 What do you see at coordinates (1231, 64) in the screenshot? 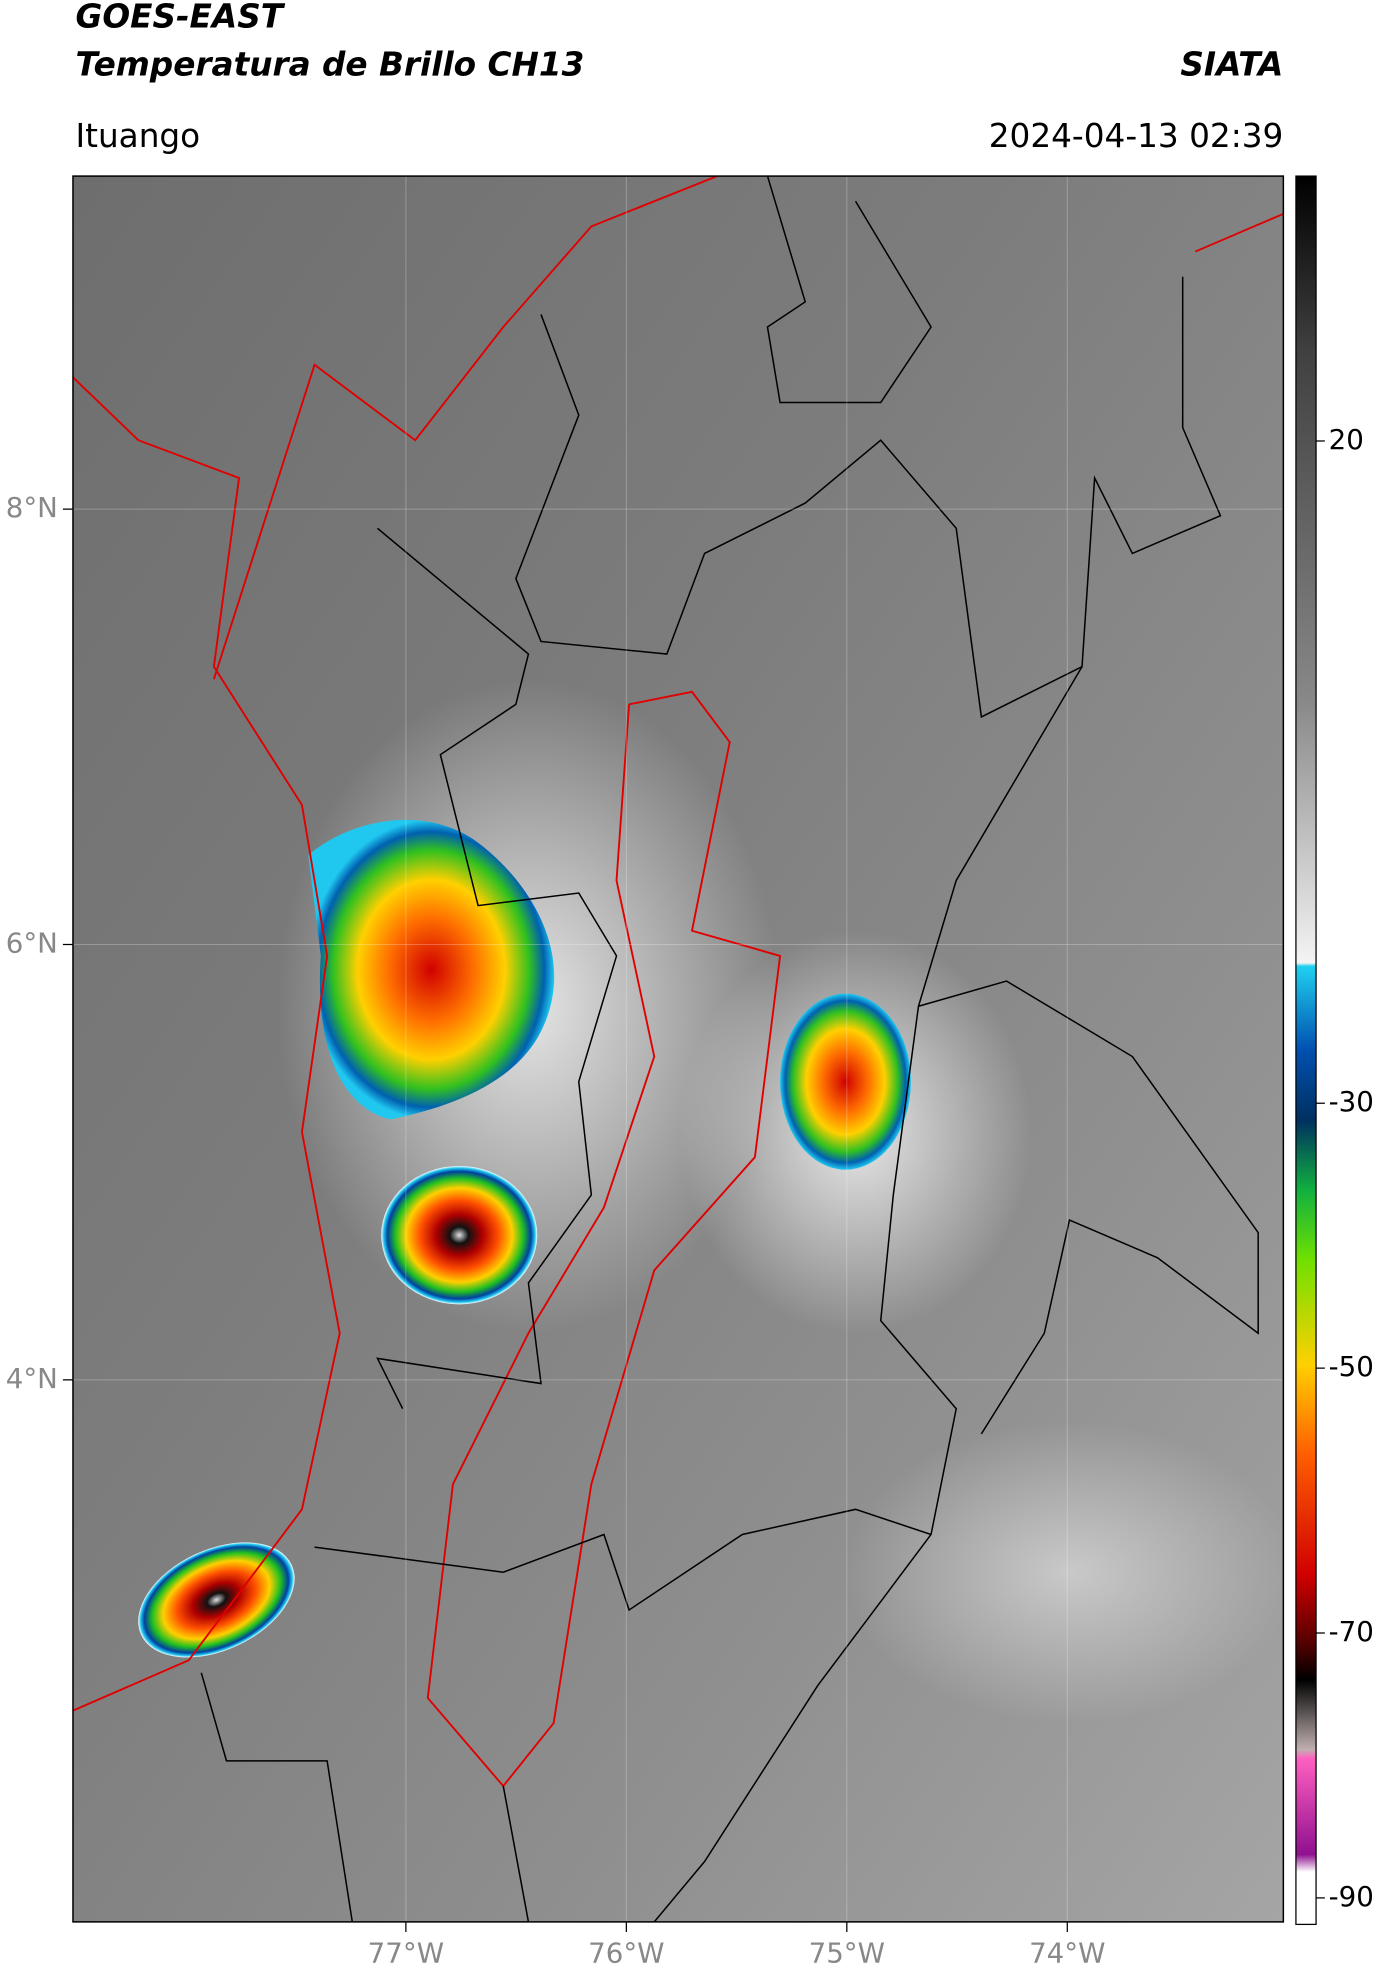
I see `brand: SIATA` at bounding box center [1231, 64].